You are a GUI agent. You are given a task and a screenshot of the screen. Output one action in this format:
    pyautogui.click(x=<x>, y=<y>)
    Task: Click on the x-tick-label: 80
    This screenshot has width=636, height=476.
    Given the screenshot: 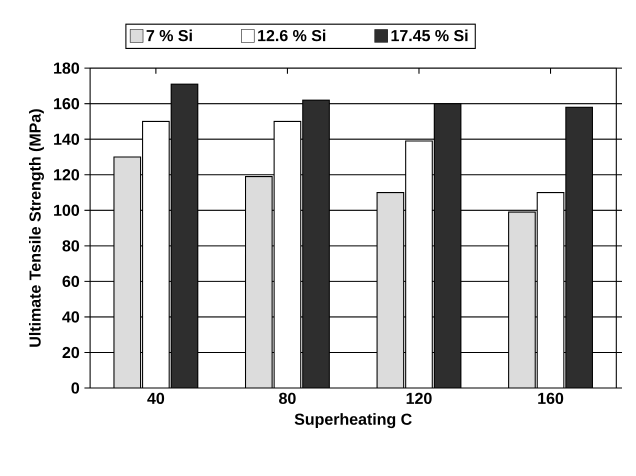 What is the action you would take?
    pyautogui.click(x=287, y=398)
    